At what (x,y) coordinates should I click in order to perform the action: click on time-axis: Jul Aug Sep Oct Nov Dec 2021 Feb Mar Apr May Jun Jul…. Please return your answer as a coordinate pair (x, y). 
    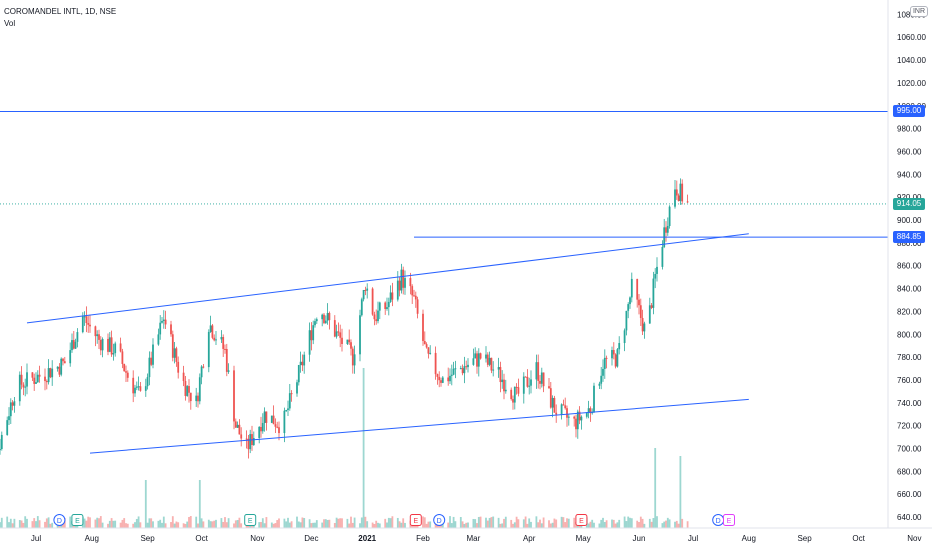
    Looking at the image, I should click on (476, 538).